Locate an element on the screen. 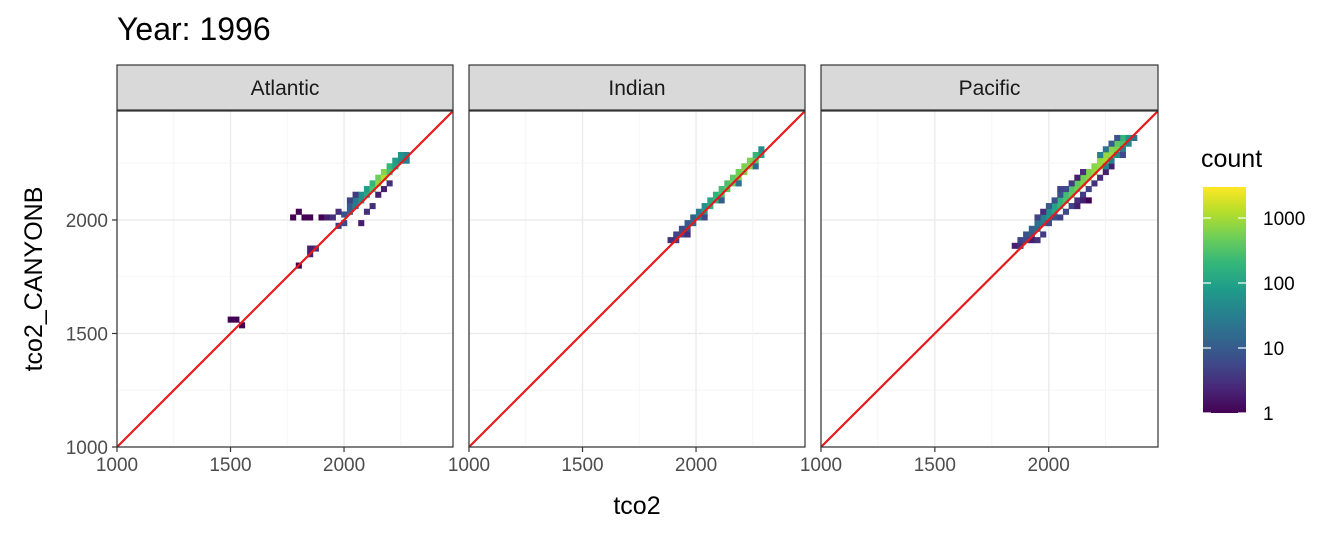 This screenshot has height=537, width=1344. facet-label: Indian is located at coordinates (636, 88).